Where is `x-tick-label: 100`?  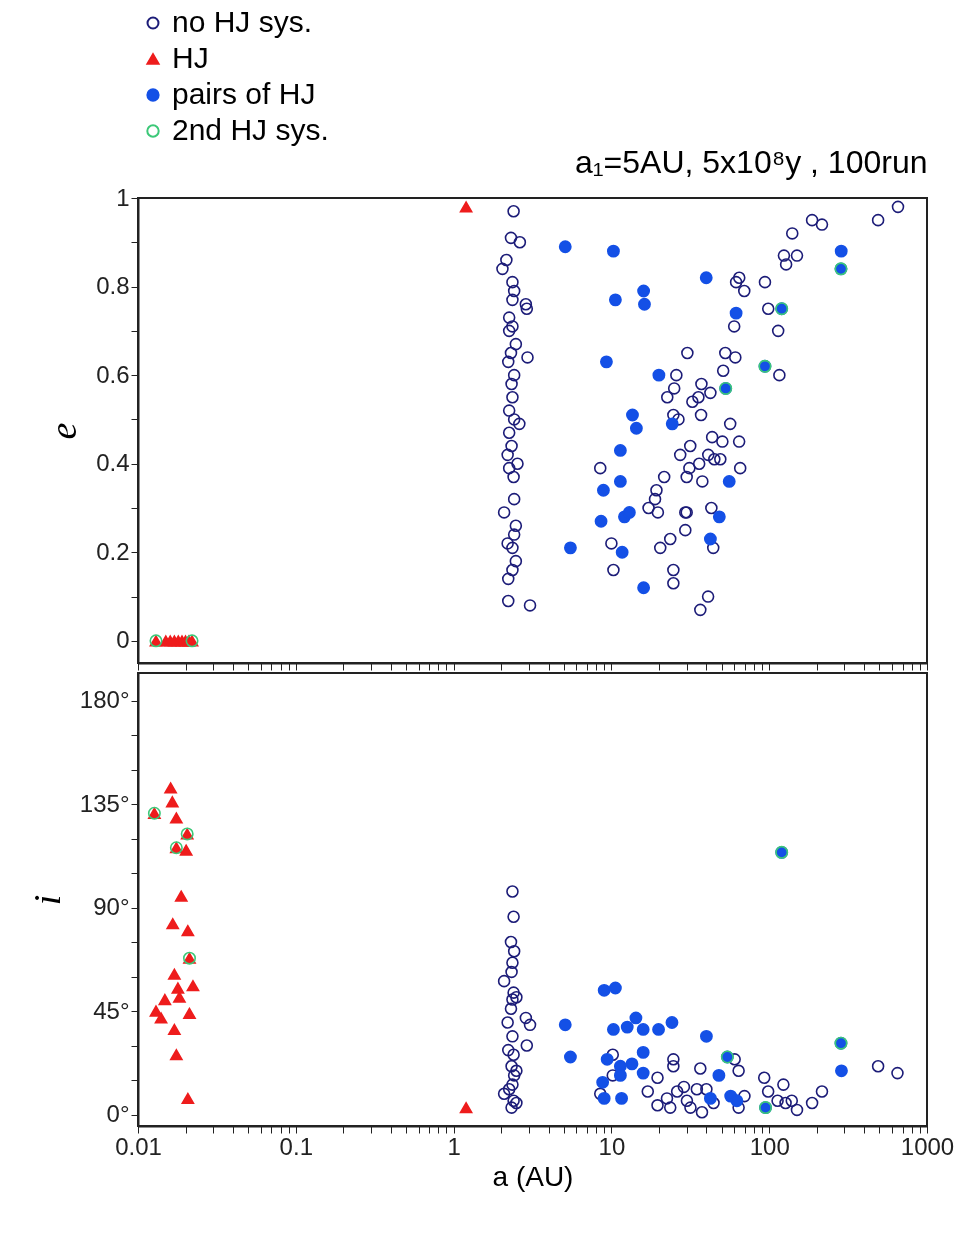
x-tick-label: 100 is located at coordinates (769, 1146).